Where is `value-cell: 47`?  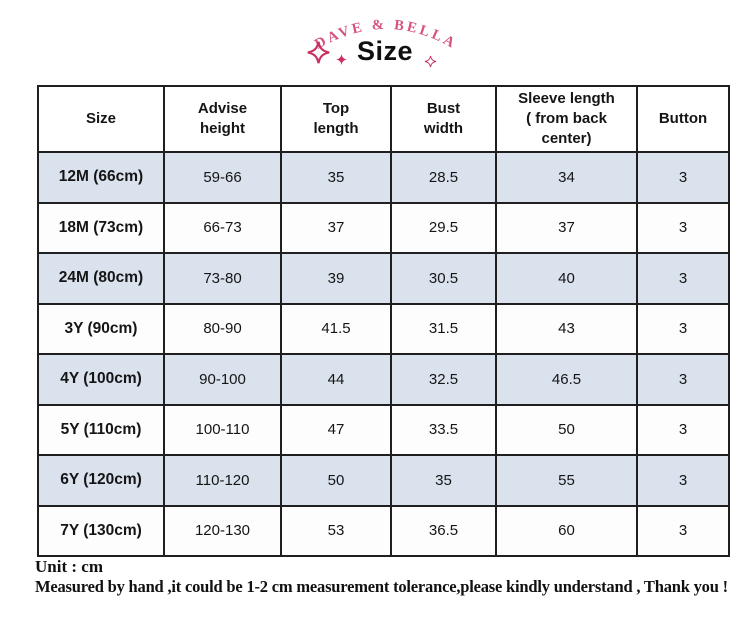 value-cell: 47 is located at coordinates (336, 429).